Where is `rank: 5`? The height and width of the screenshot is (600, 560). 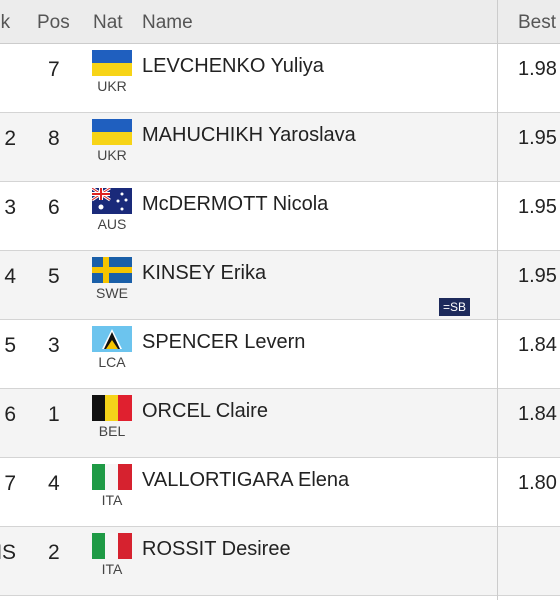 rank: 5 is located at coordinates (10, 345).